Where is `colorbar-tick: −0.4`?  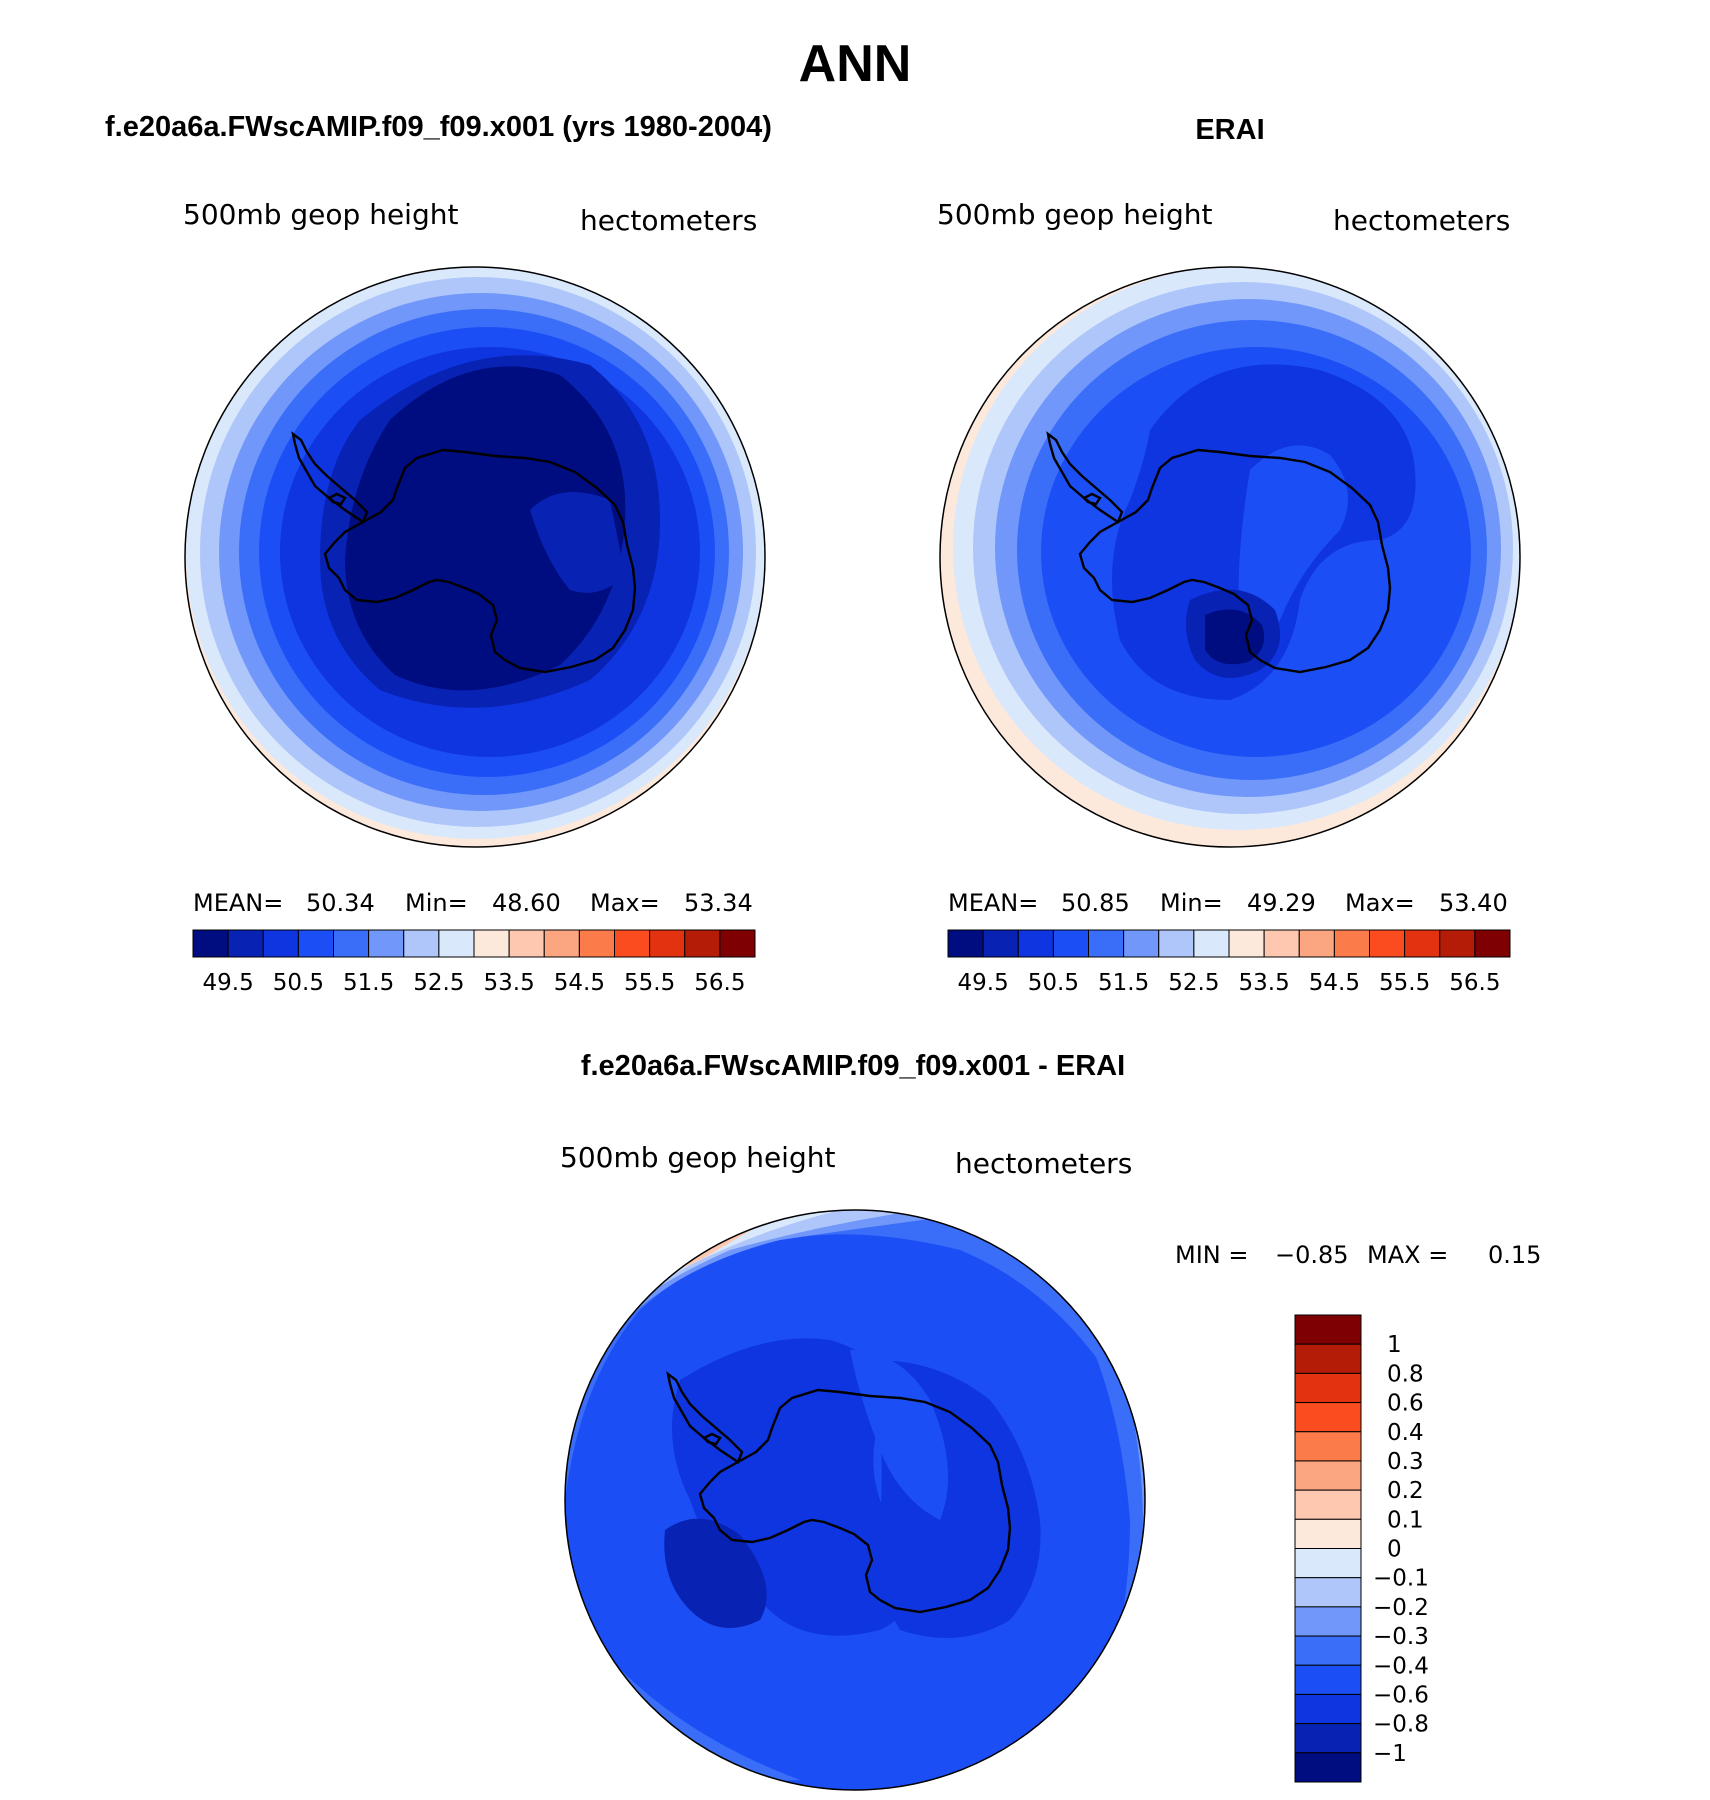
colorbar-tick: −0.4 is located at coordinates (1401, 1666).